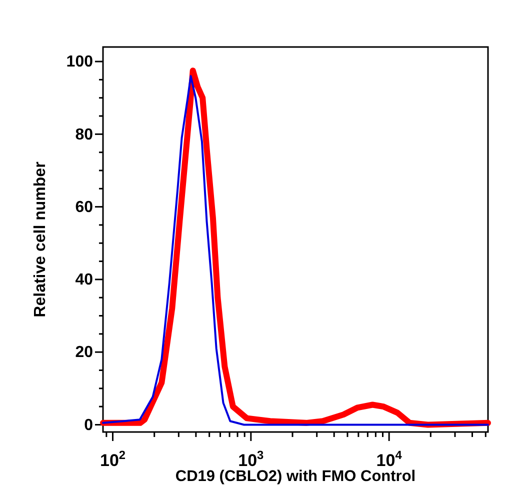  I want to click on y-tick-label: 40, so click(84, 280).